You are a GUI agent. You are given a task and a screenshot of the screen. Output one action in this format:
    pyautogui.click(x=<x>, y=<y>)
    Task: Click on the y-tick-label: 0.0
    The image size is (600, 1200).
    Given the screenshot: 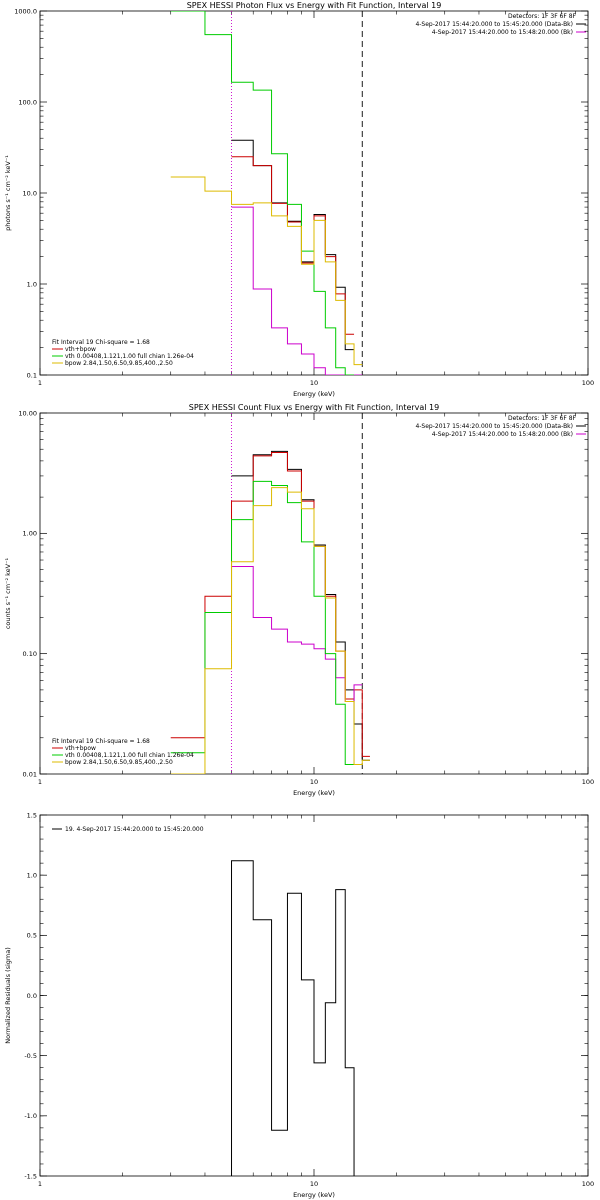 What is the action you would take?
    pyautogui.click(x=32, y=996)
    